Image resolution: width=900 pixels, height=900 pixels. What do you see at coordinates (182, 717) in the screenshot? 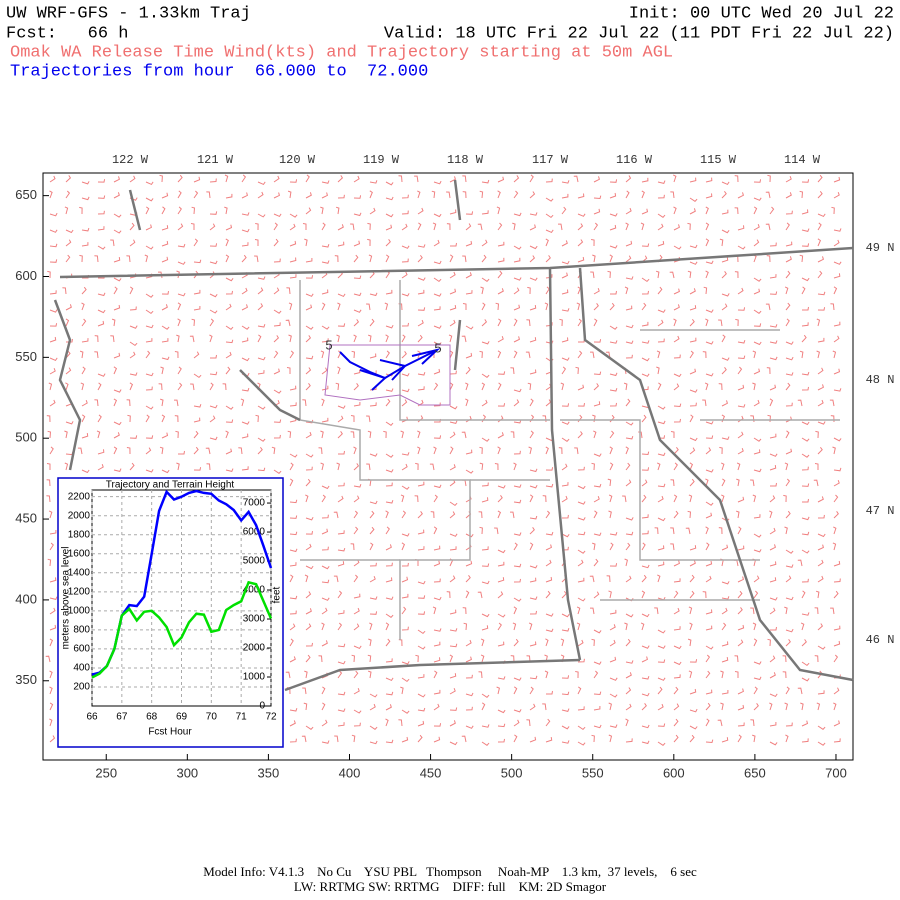
I see `x-tick-label: 69` at bounding box center [182, 717].